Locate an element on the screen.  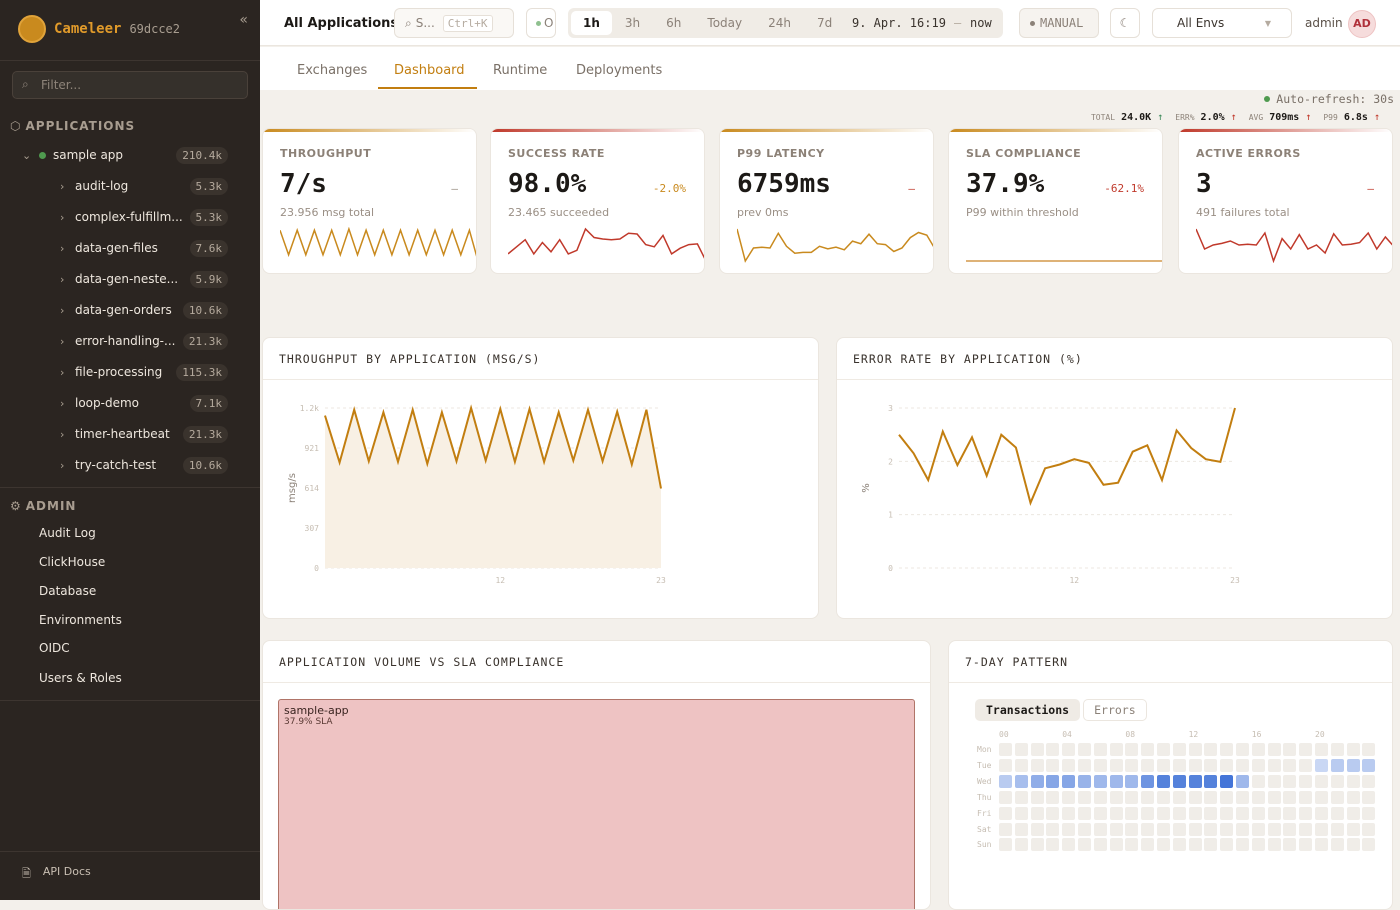
api-docs-link: 🗎 API Docs is located at coordinates (56, 874).